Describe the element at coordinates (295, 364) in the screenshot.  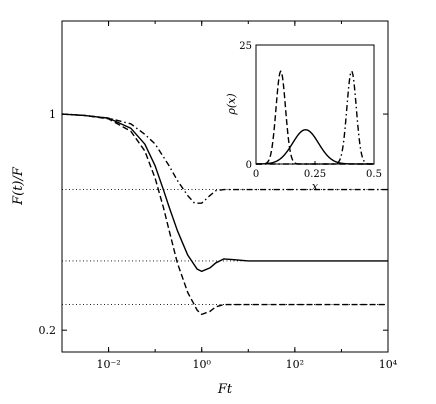
I see `x-tick-label: 10²` at that location.